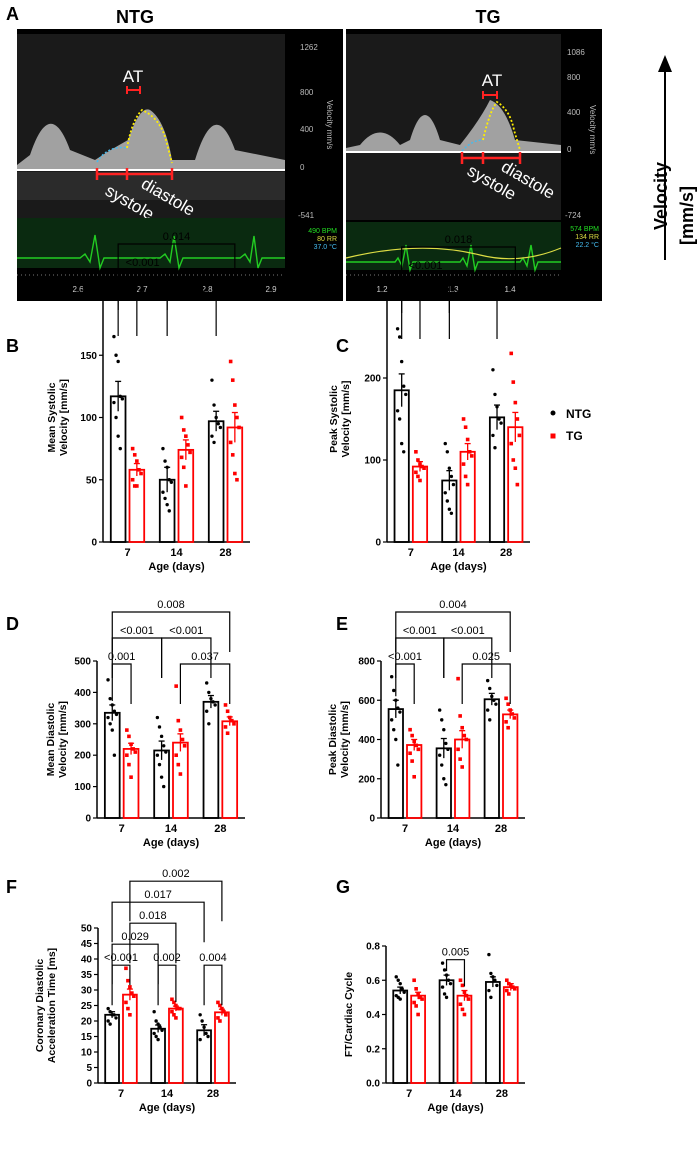 The height and width of the screenshot is (1150, 699). What do you see at coordinates (446, 289) in the screenshot?
I see `tg-time-ticks: 1.2 1.3 1.4` at bounding box center [446, 289].